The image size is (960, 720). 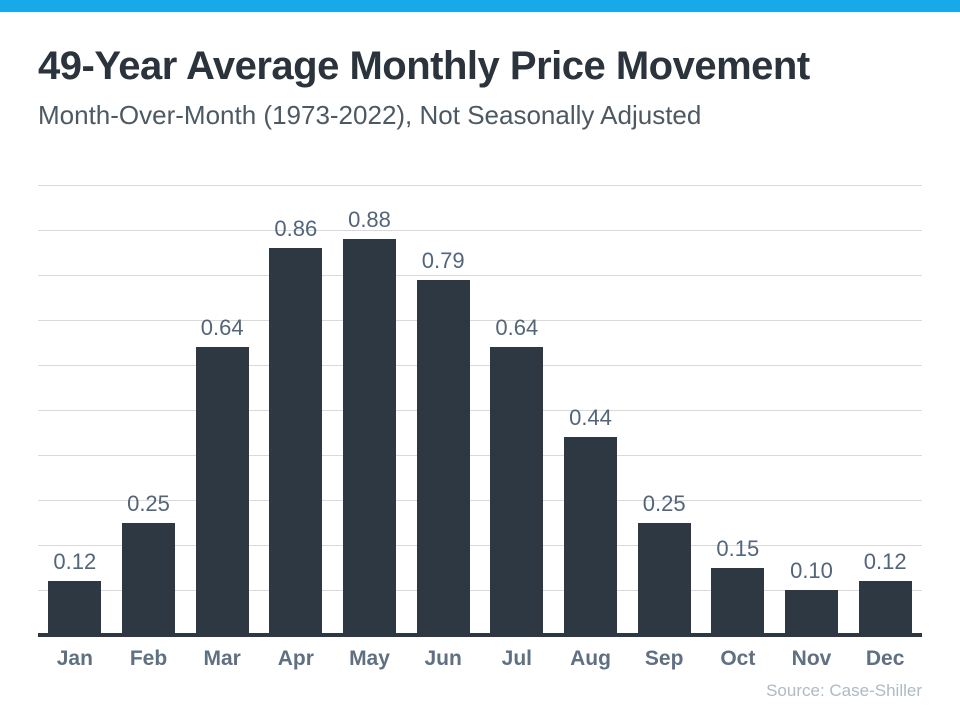 I want to click on bar-value-label: 0.79, so click(x=443, y=260).